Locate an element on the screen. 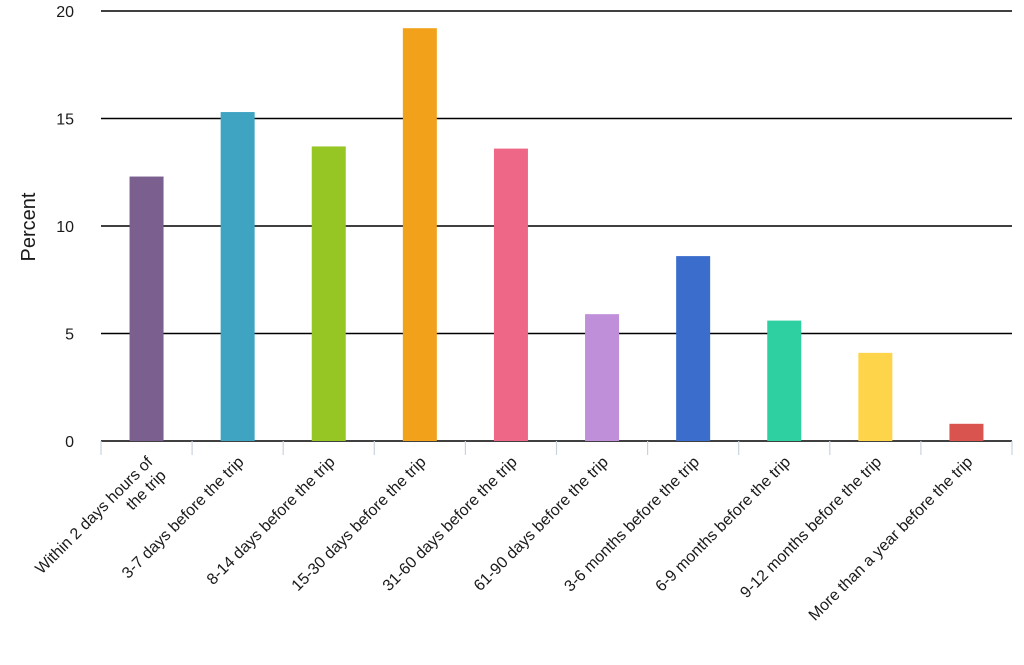  y-tick-label: 15 is located at coordinates (65, 120).